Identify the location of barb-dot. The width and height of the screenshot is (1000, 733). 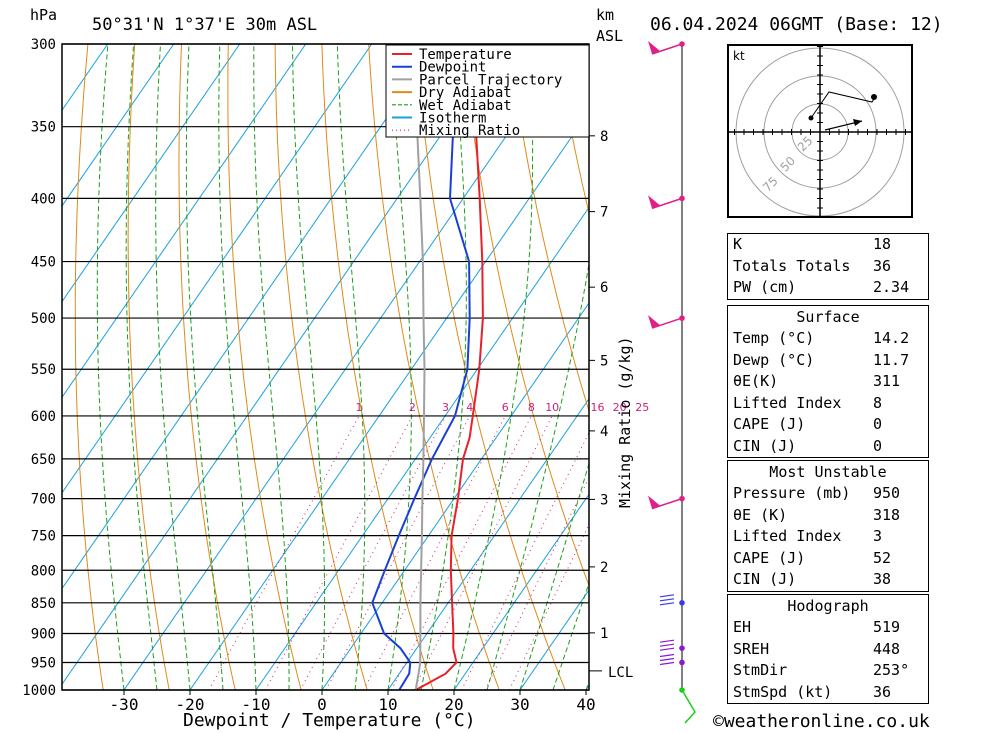
(682, 648).